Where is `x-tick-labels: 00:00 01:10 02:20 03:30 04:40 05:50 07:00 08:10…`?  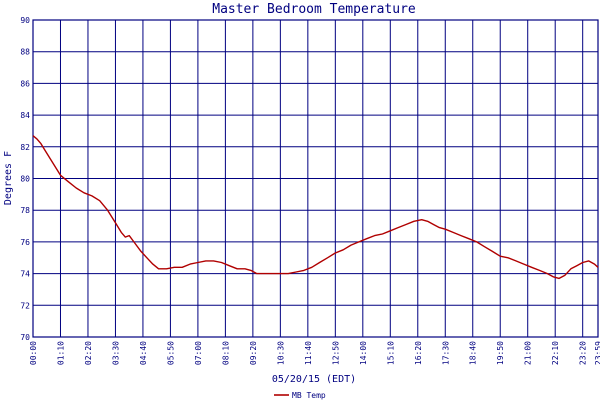
x-tick-labels: 00:00 01:10 02:20 03:30 04:40 05:50 07:00 08:10… is located at coordinates (314, 353).